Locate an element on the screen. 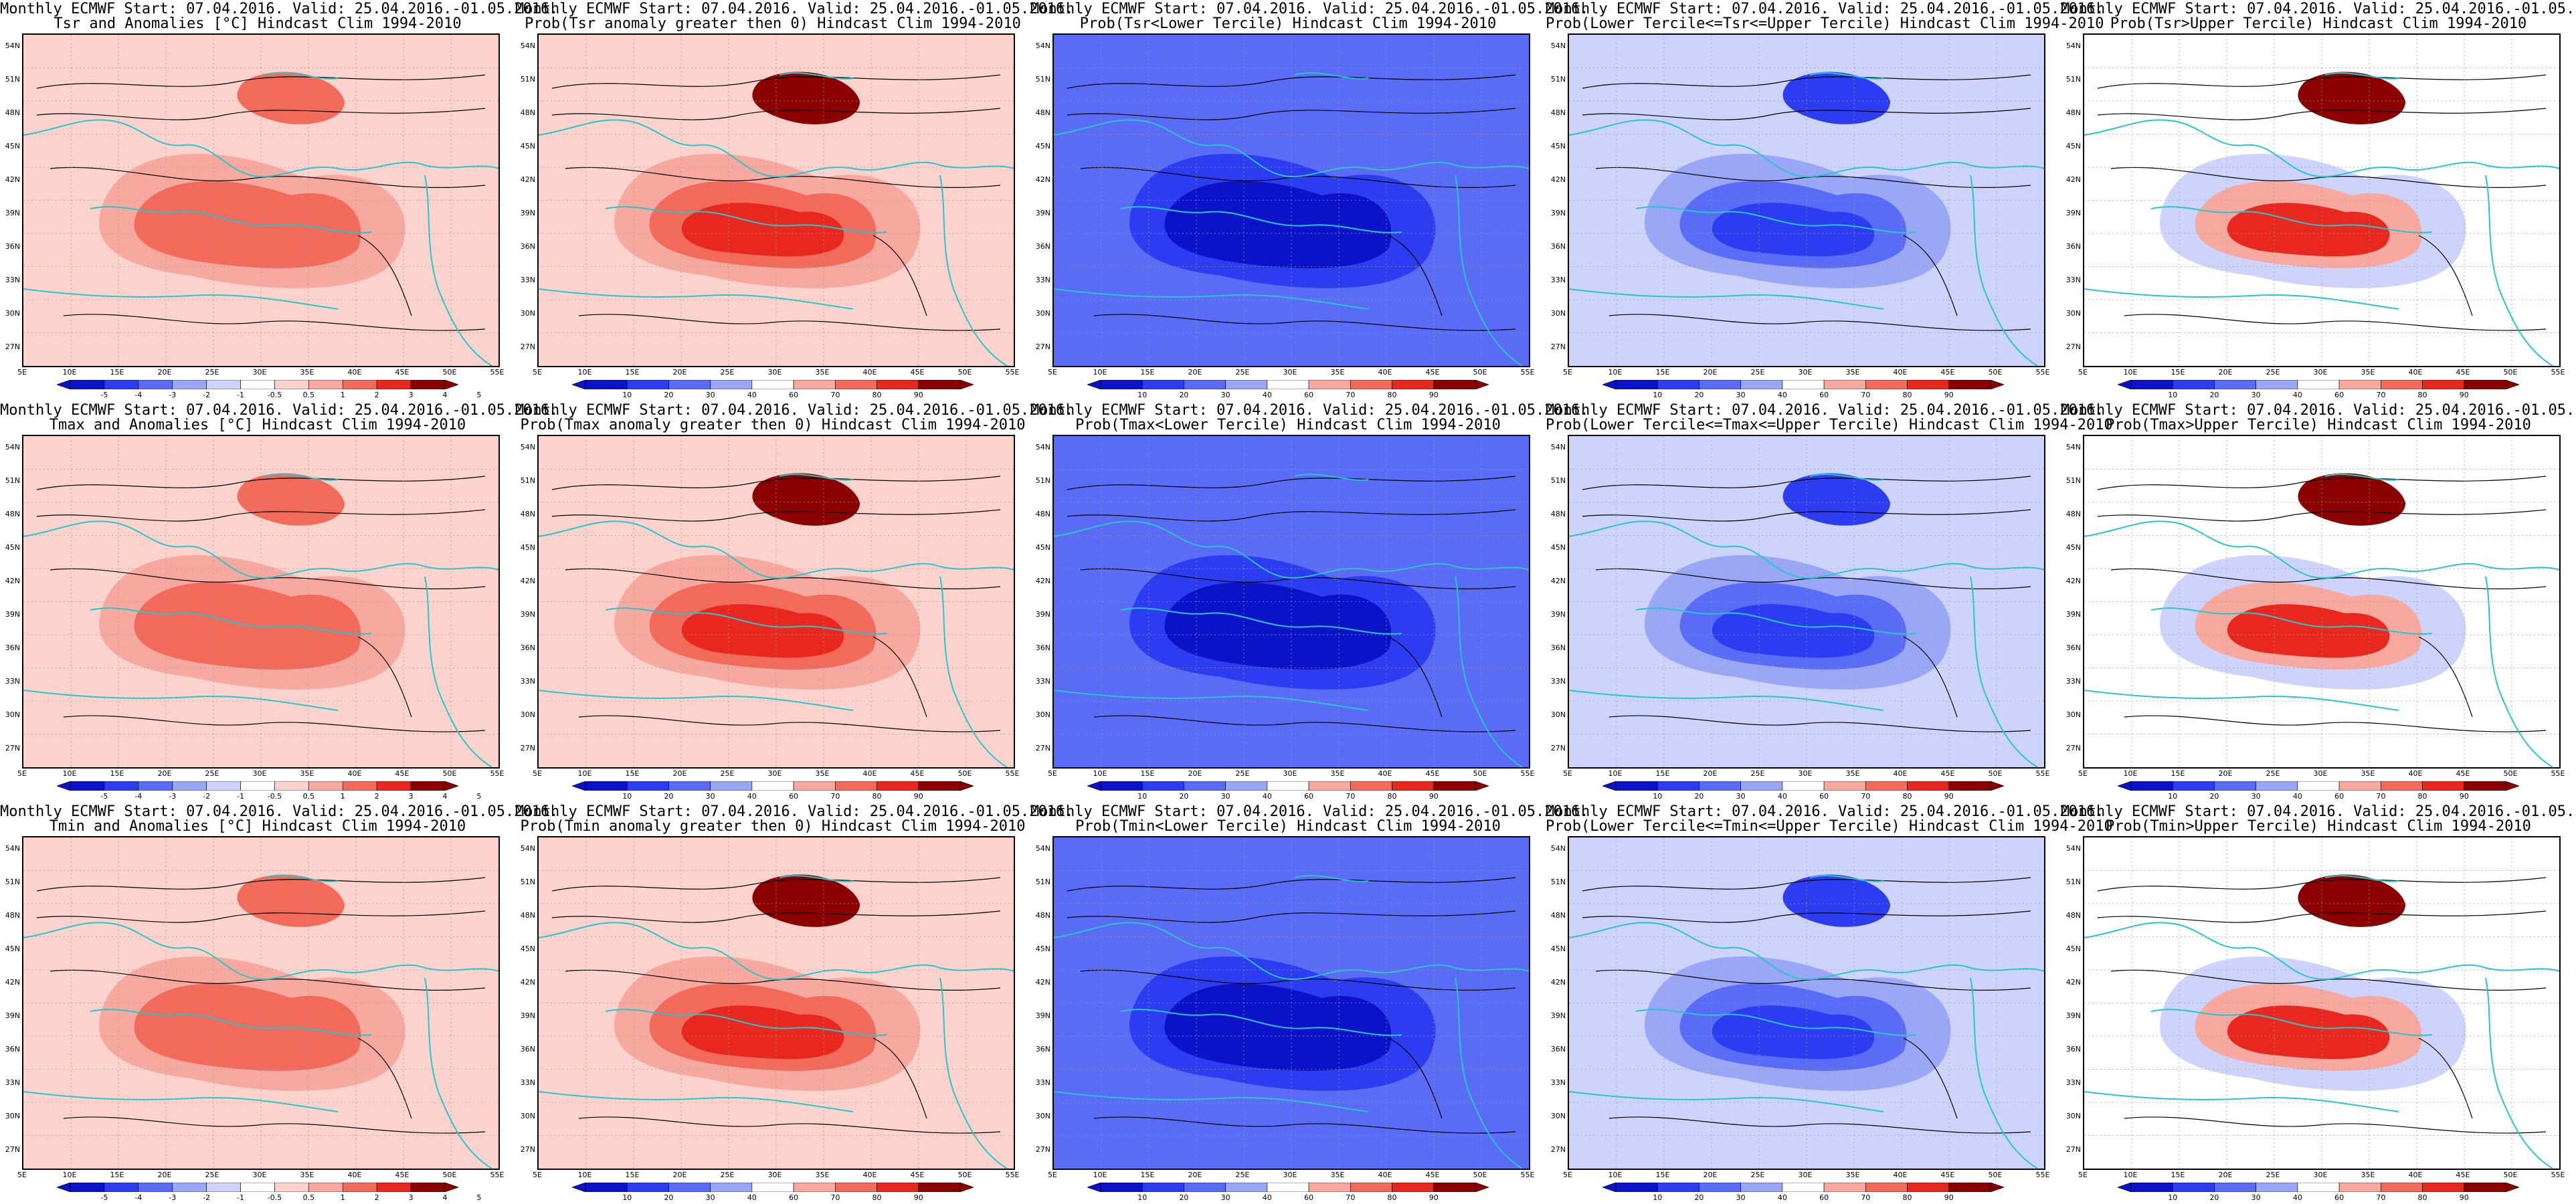 The image size is (2576, 1204). colorbar-label: 40 is located at coordinates (752, 1197).